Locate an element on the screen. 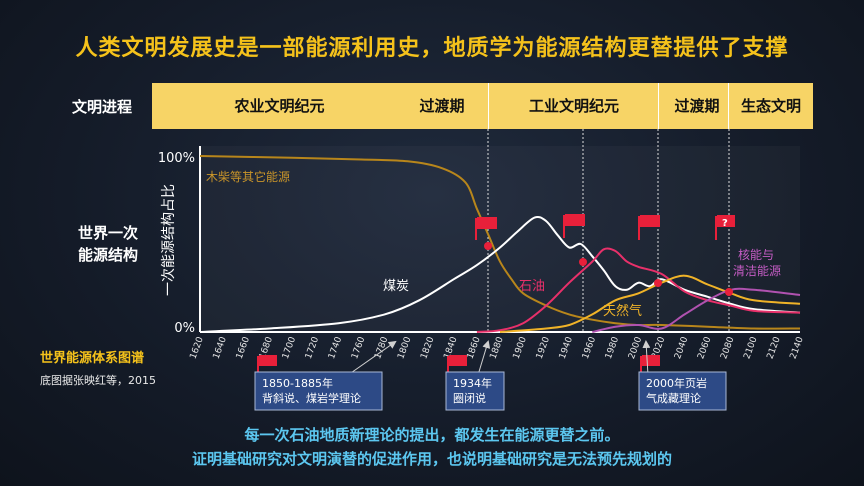  theory-3-line-2: 气成藏理论 is located at coordinates (673, 398).